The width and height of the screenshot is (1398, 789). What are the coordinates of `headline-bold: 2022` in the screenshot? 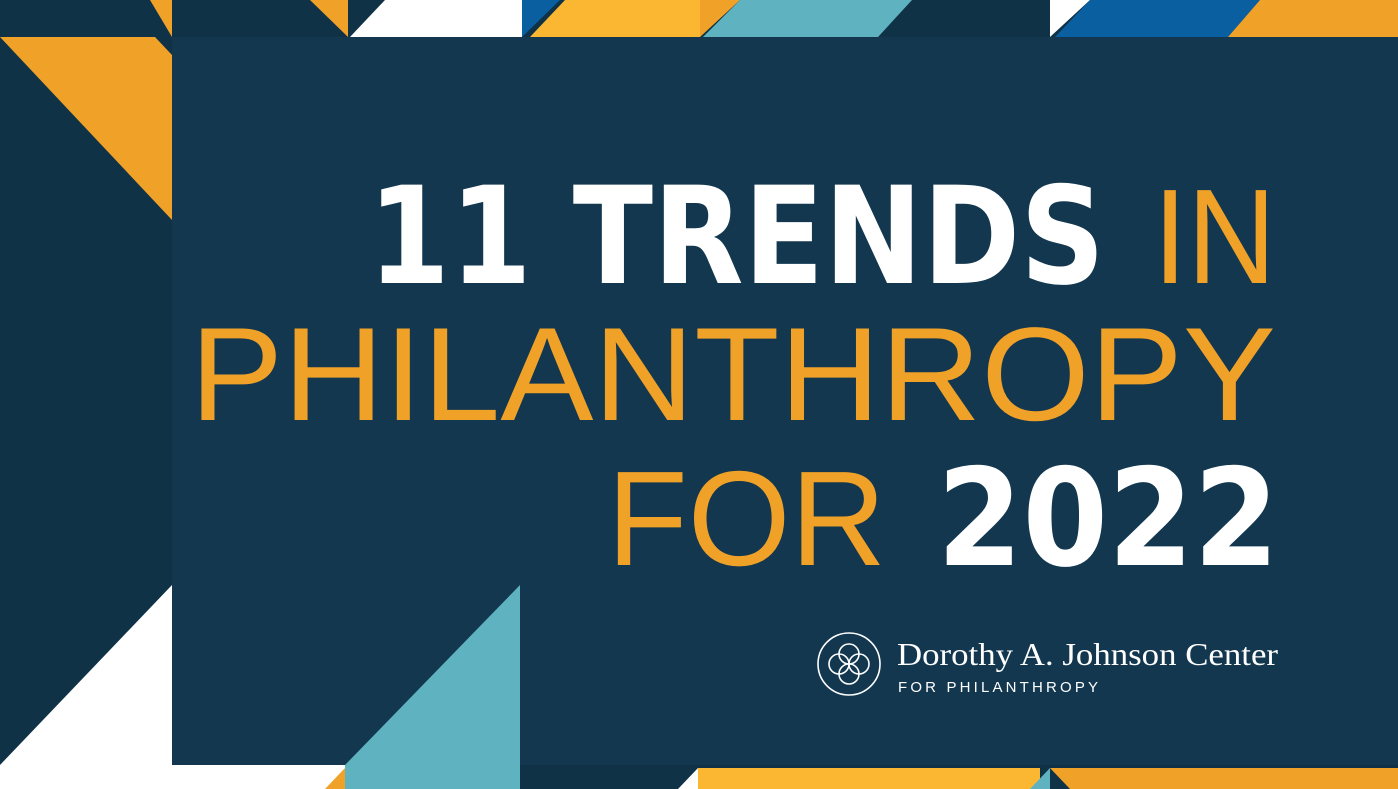 It's located at (1108, 518).